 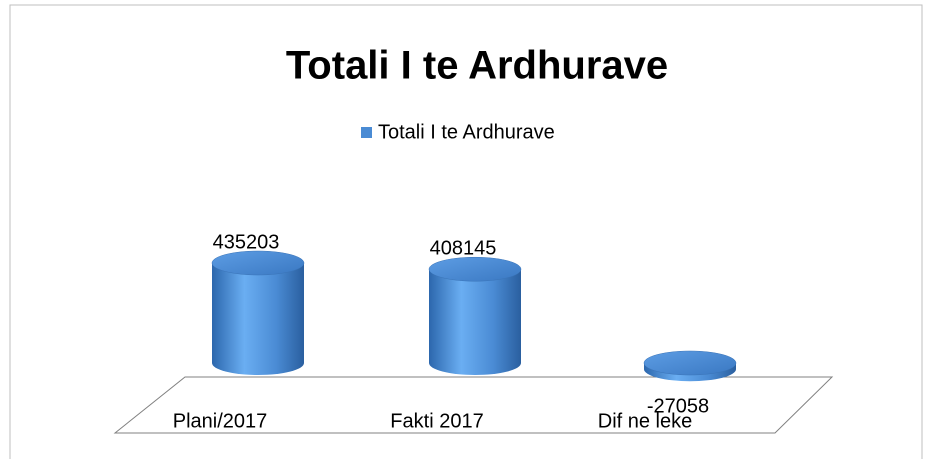 I want to click on data-label: 408145, so click(x=463, y=248).